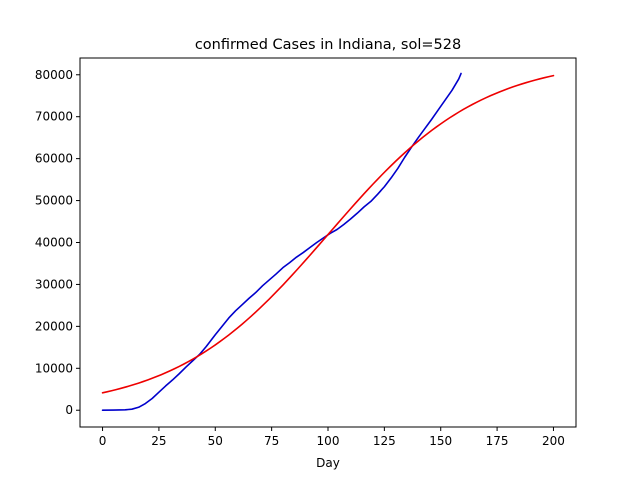  I want to click on y-tick-label: 10000, so click(54, 368).